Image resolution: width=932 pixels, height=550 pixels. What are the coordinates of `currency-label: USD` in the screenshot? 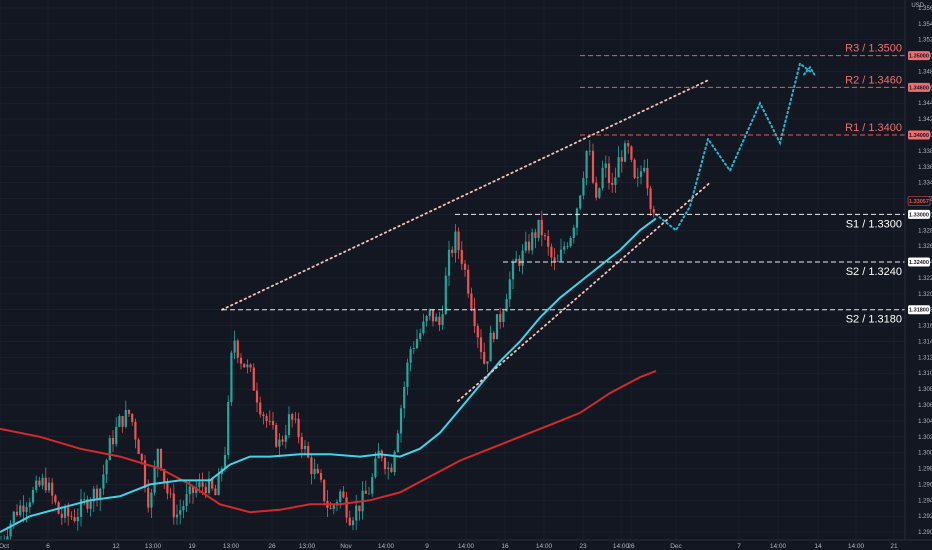 It's located at (917, 6).